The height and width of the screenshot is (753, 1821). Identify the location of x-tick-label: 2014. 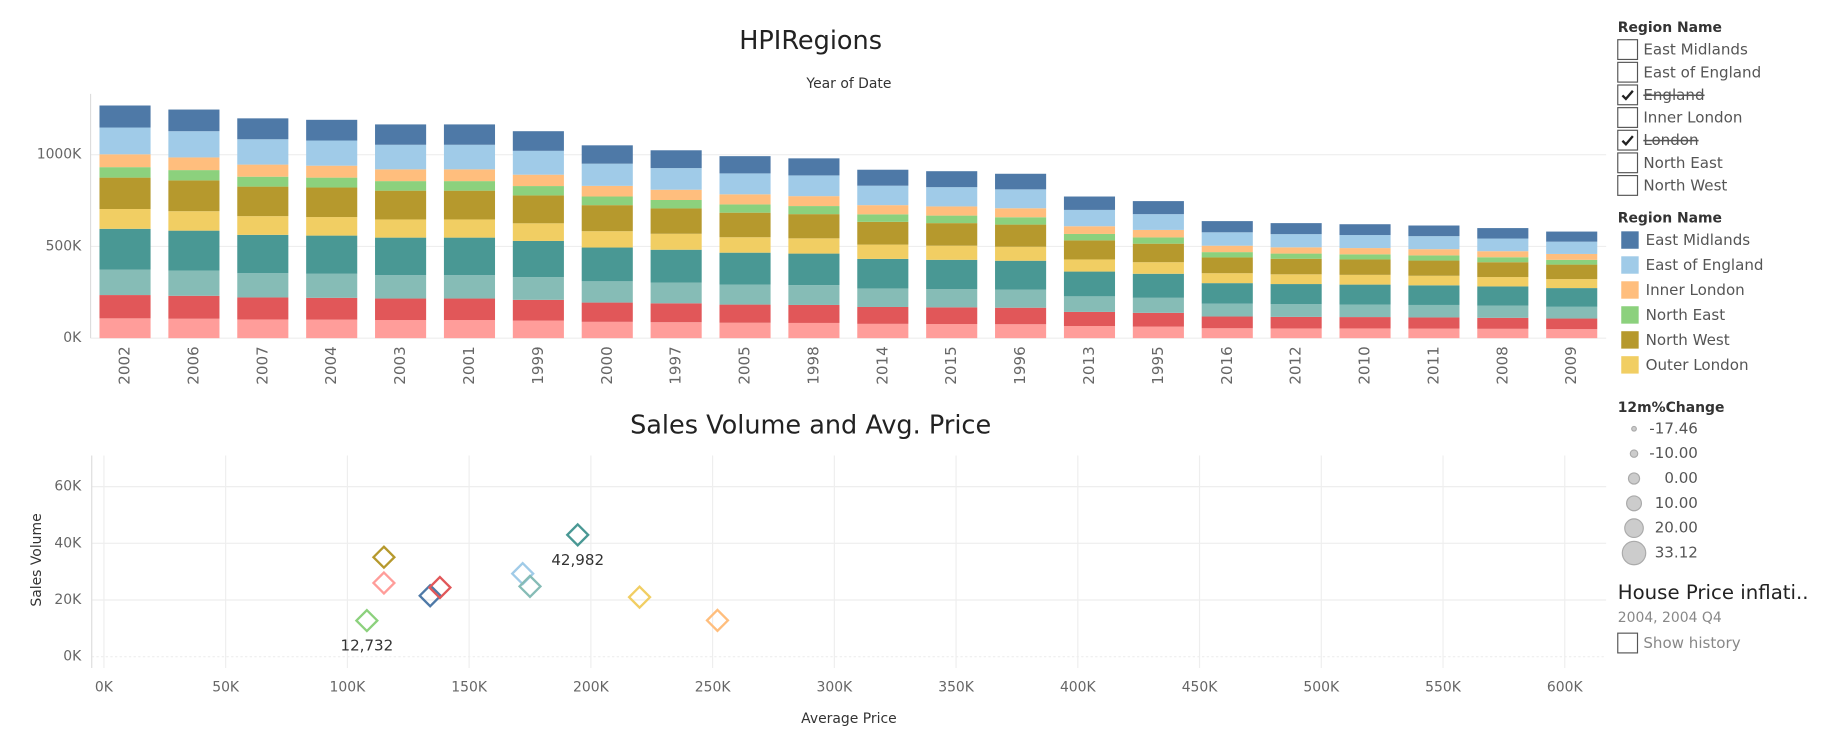
(882, 365).